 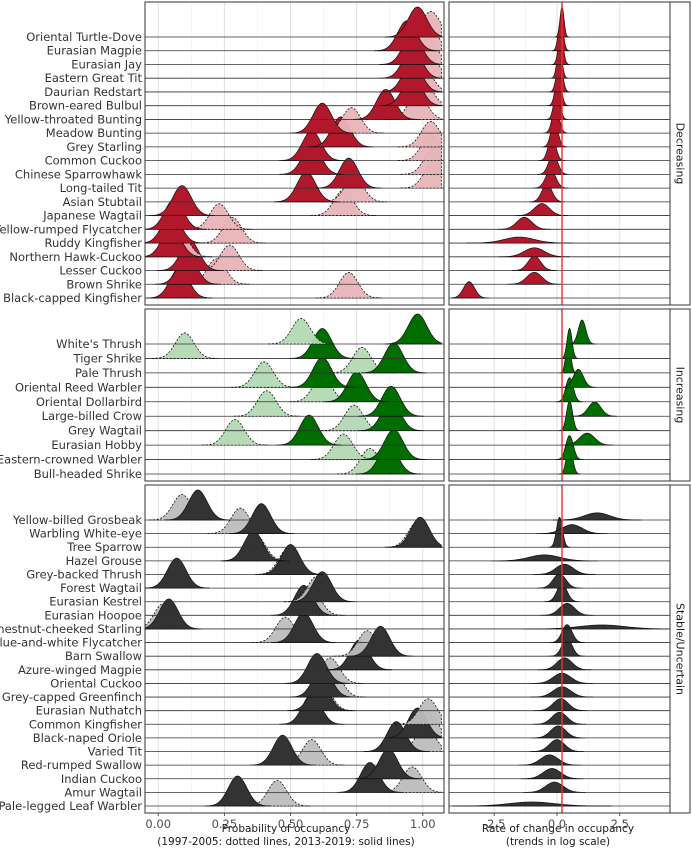 I want to click on species-label: Yellow-rumped Flycatcher, so click(x=71, y=229).